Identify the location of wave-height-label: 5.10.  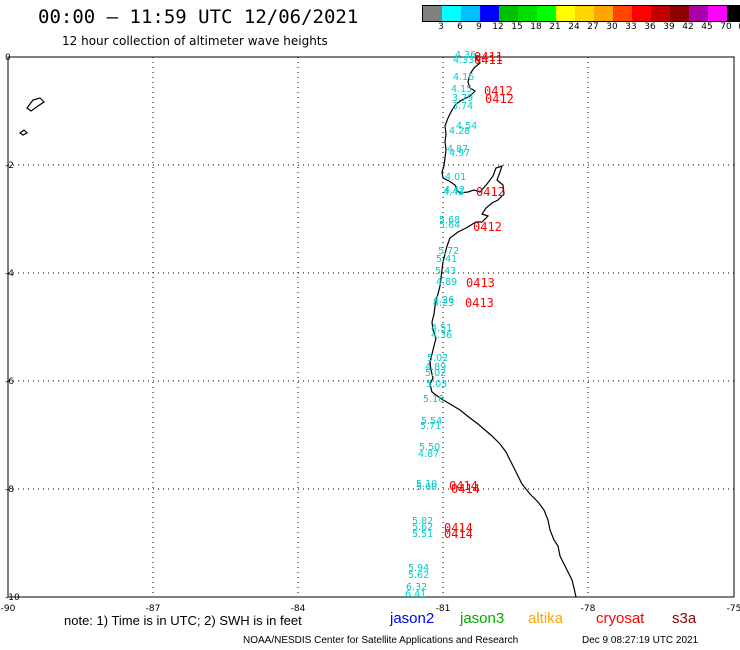
(426, 484).